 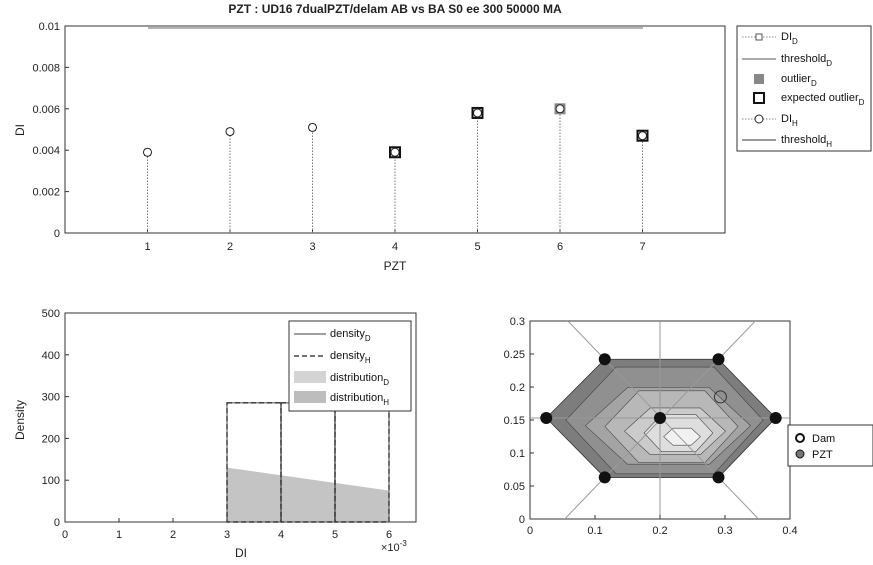 I want to click on legend-expected-outlier-label: expected outlierD, so click(x=823, y=99).